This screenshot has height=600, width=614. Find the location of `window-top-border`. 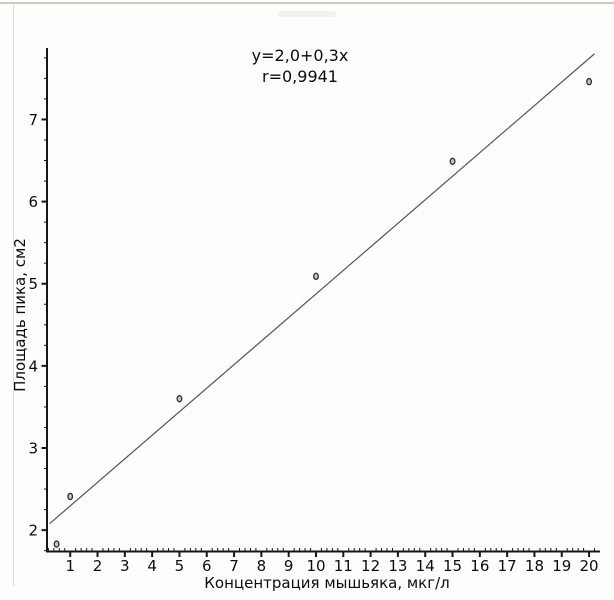

window-top-border is located at coordinates (307, 3).